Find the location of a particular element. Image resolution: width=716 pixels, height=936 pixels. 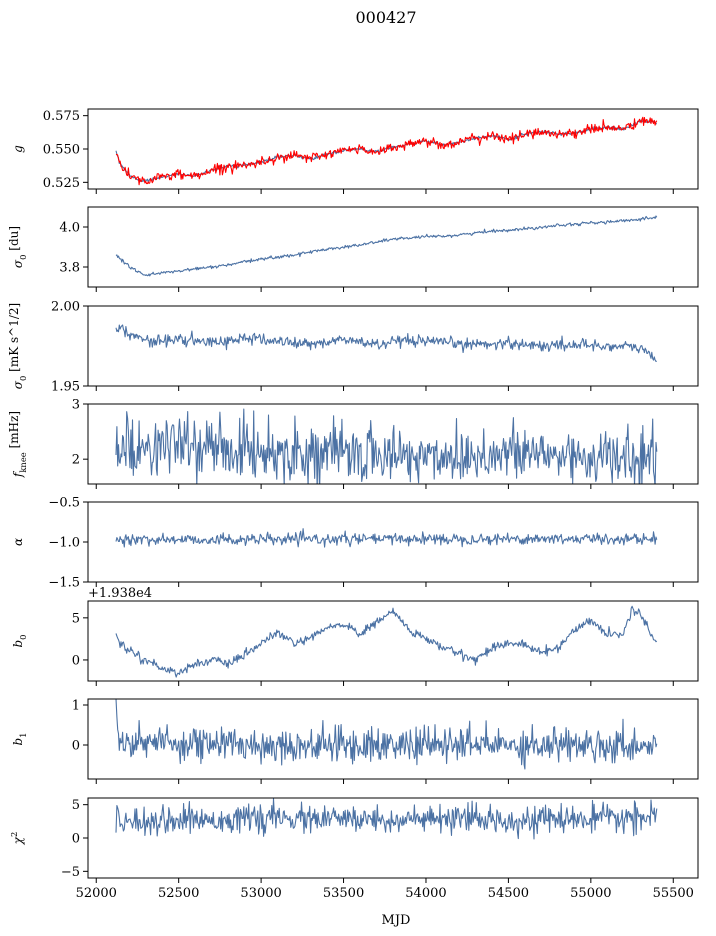

panel-2: 3.8 4.0 σ0 [du] is located at coordinates (353, 249).